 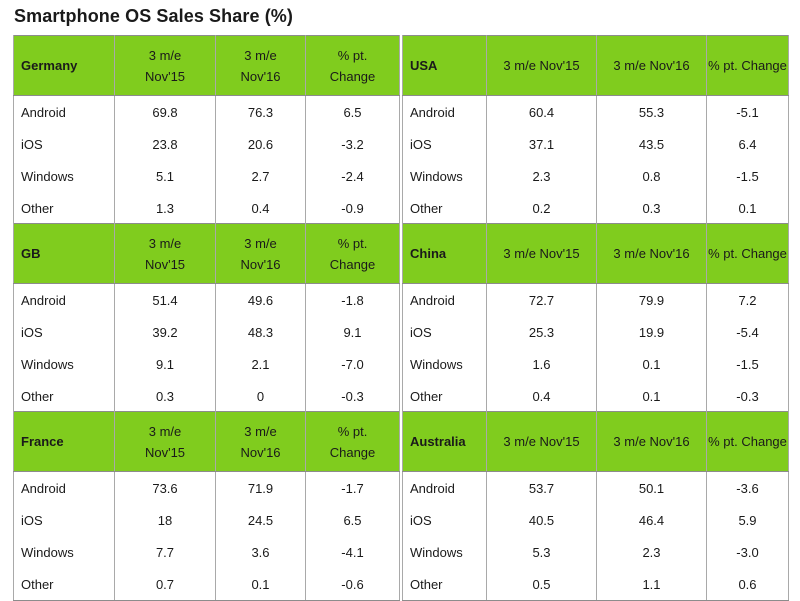 I want to click on value-cell: 5.3, so click(x=541, y=552).